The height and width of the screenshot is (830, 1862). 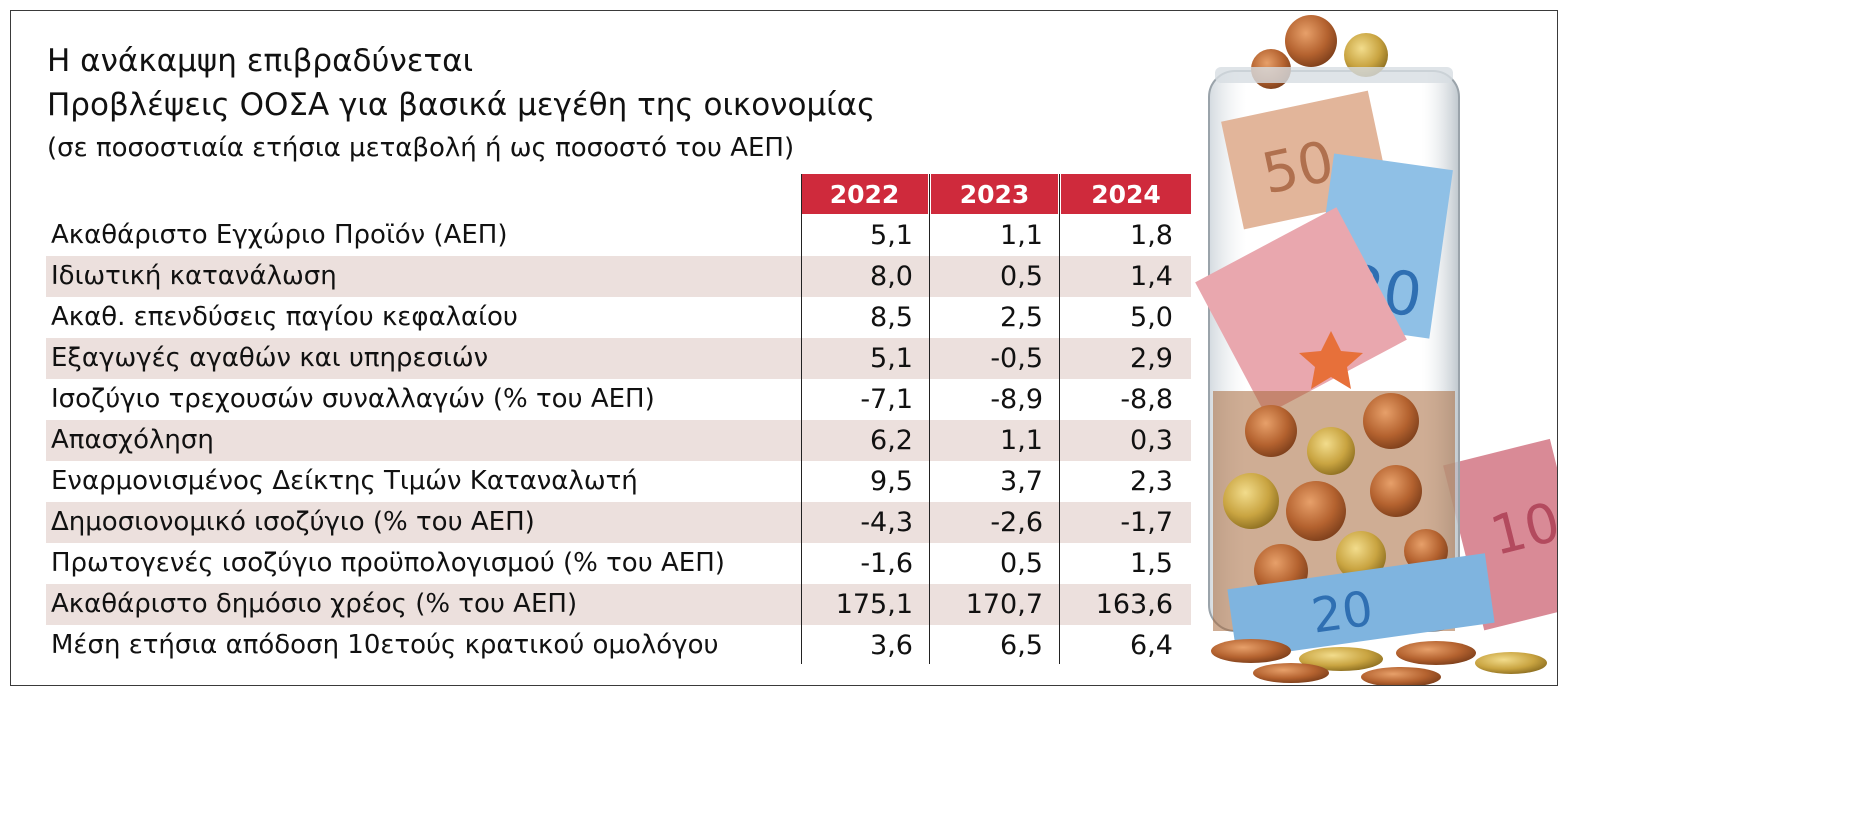 What do you see at coordinates (886, 563) in the screenshot?
I see `cell-value: -1,6` at bounding box center [886, 563].